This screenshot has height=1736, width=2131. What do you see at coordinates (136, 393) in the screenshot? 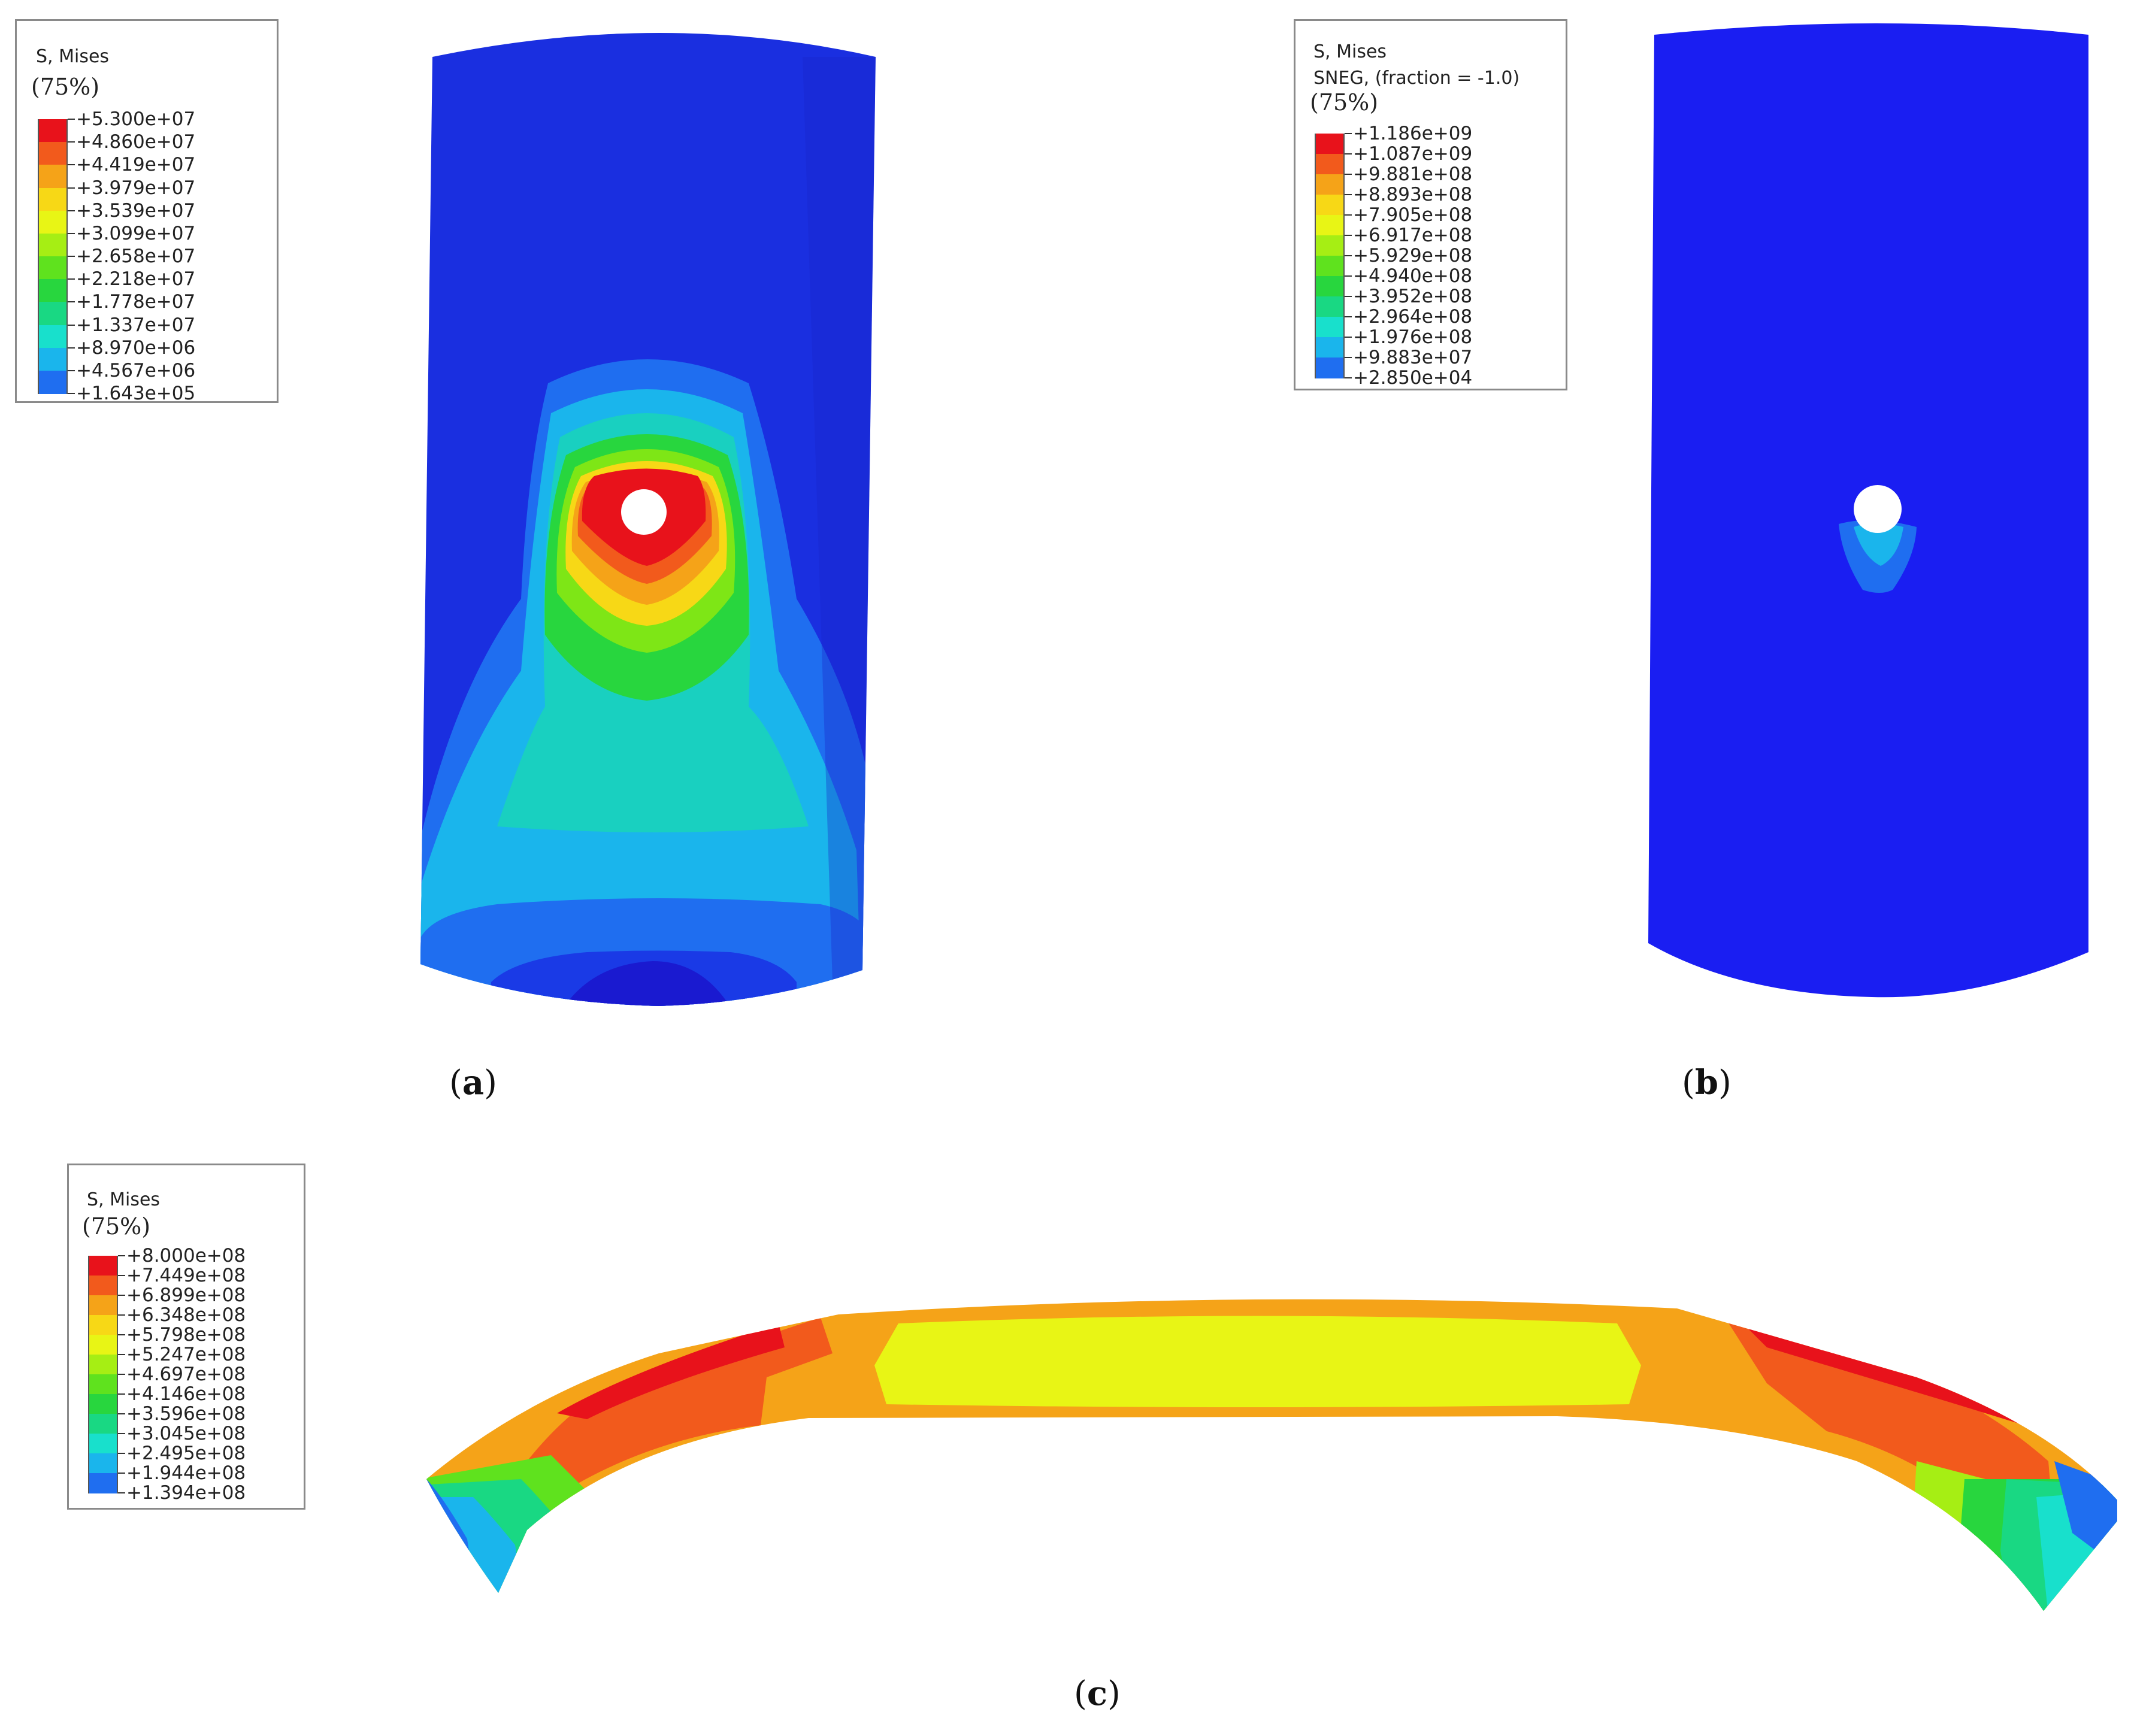
I see `legend-value: +1.643e+05` at bounding box center [136, 393].